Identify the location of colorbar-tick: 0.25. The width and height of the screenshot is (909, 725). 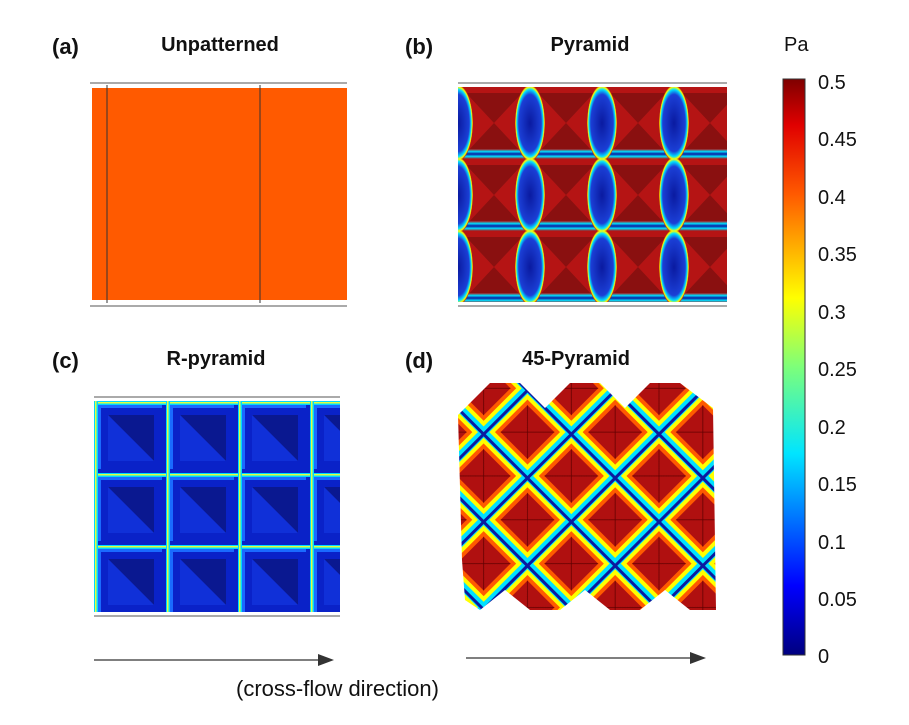
(837, 370).